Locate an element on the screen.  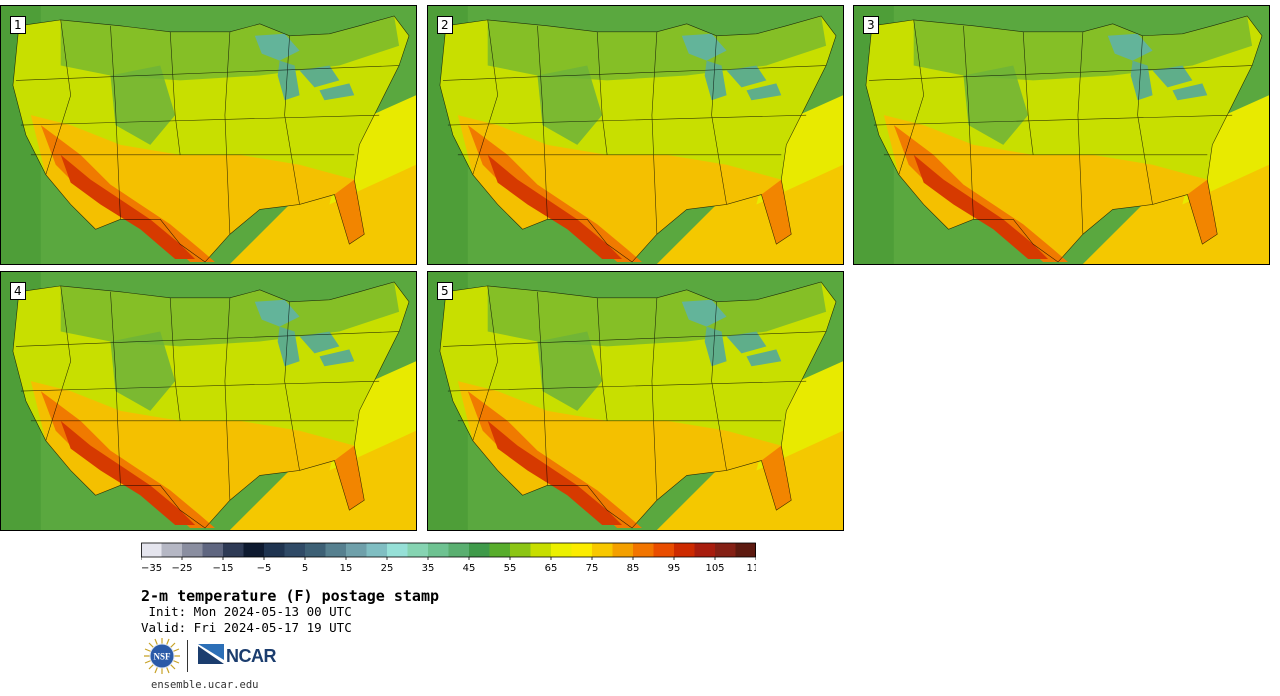
valid-time: Valid: Fri 2024-05-17 19 UTC is located at coordinates (246, 627).